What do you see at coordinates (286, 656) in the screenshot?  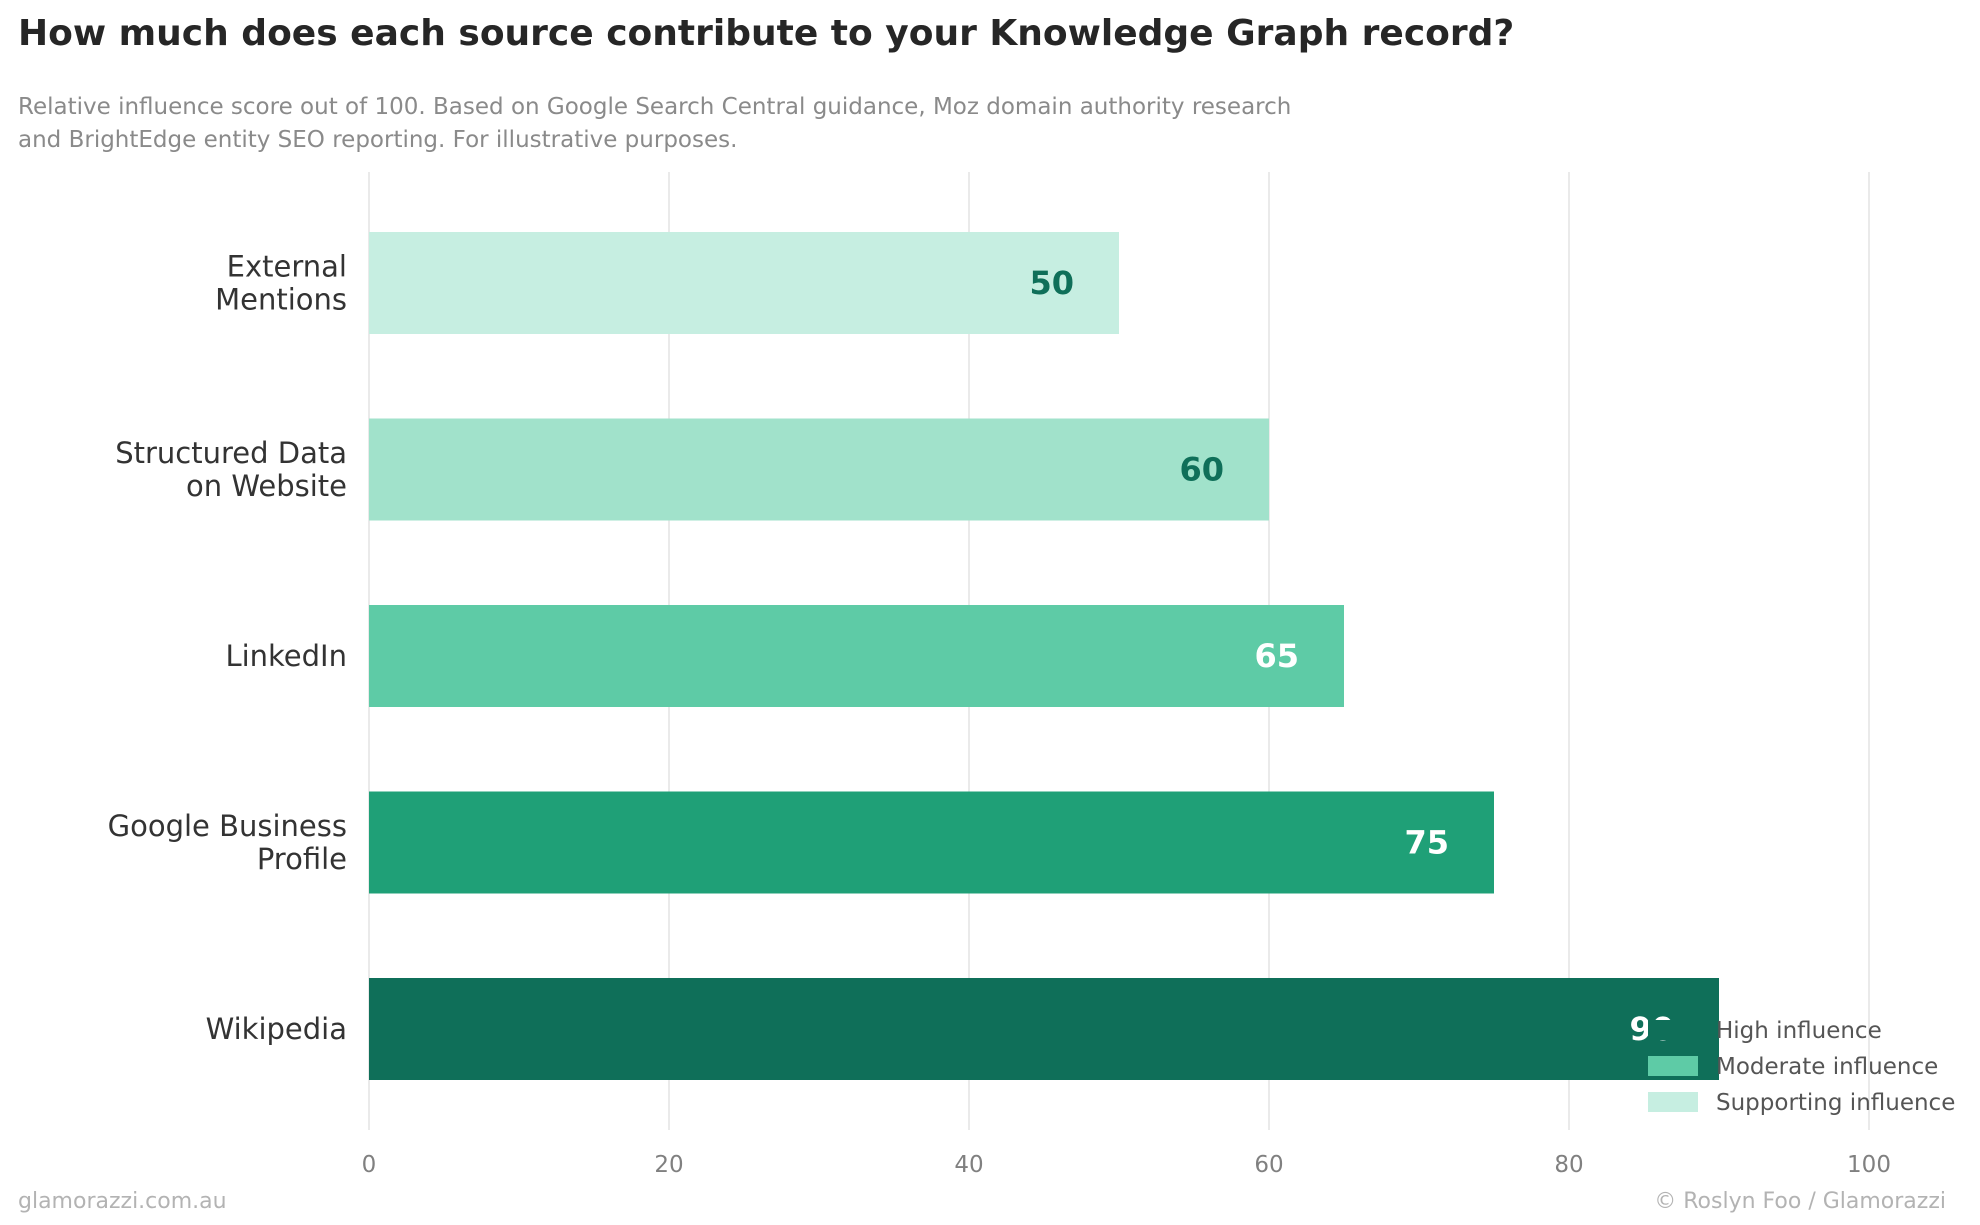 I see `category-label: LinkedIn` at bounding box center [286, 656].